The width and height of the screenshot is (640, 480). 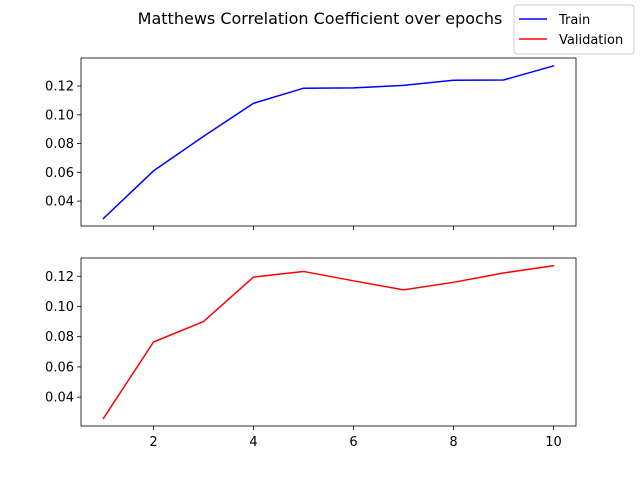 I want to click on validation-ytick-label: 0.10, so click(x=59, y=307).